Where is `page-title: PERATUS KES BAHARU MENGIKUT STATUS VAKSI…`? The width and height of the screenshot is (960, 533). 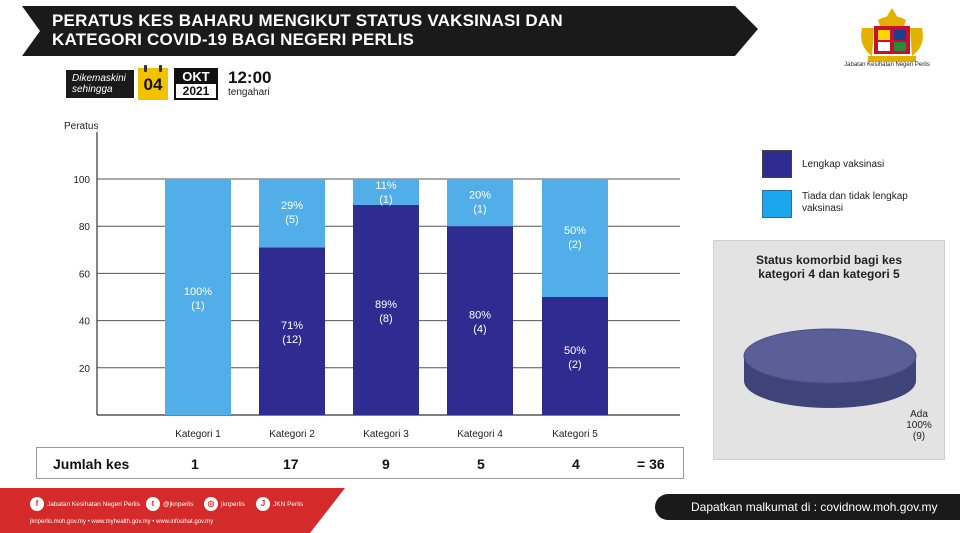
page-title: PERATUS KES BAHARU MENGIKUT STATUS VAKSI… is located at coordinates (307, 30).